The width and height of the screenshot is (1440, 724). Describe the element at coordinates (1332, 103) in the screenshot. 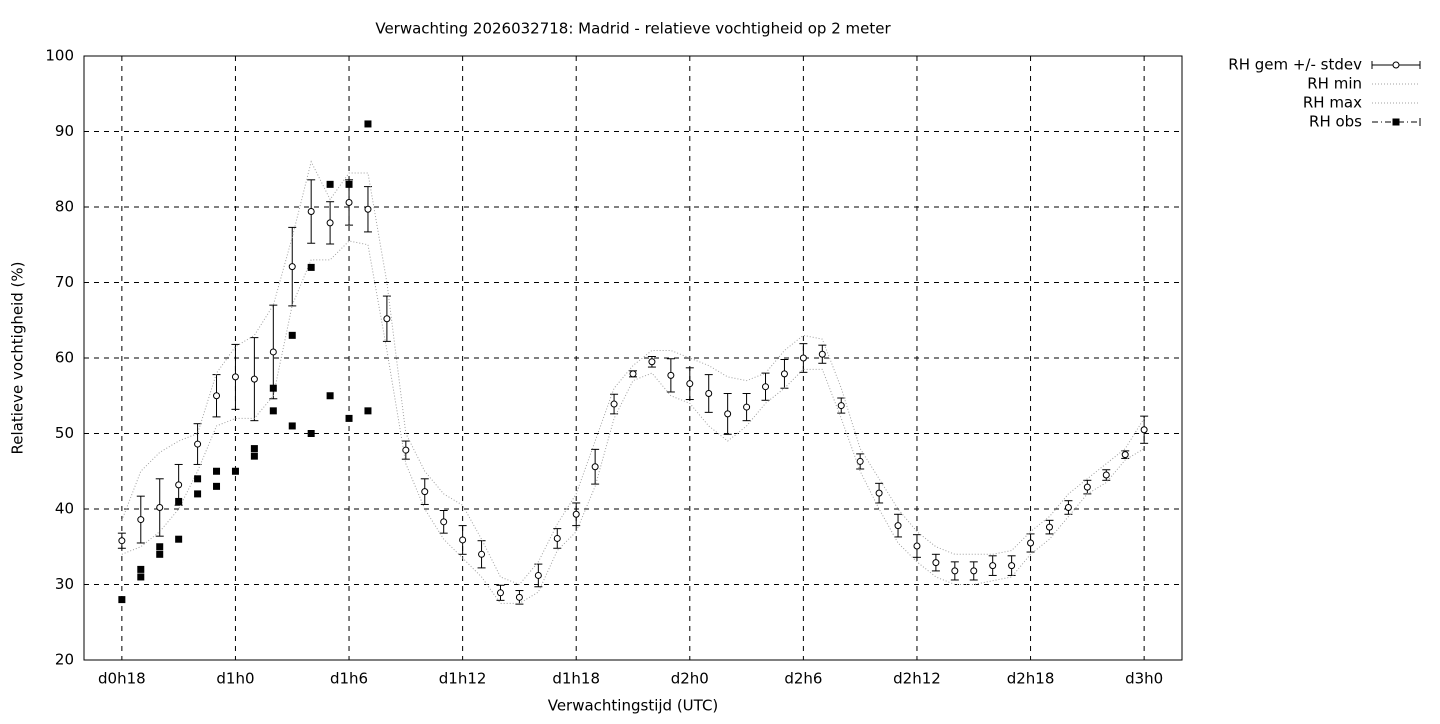

I see `legend-label: RH max` at that location.